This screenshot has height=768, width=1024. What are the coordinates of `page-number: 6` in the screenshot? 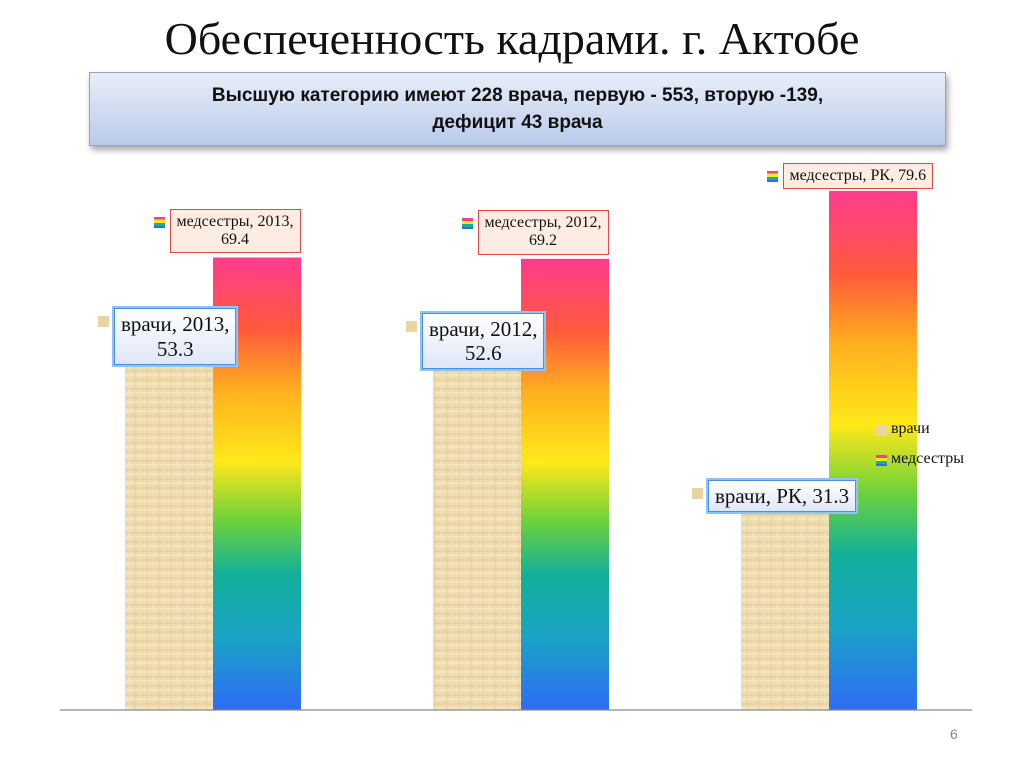 It's located at (954, 734).